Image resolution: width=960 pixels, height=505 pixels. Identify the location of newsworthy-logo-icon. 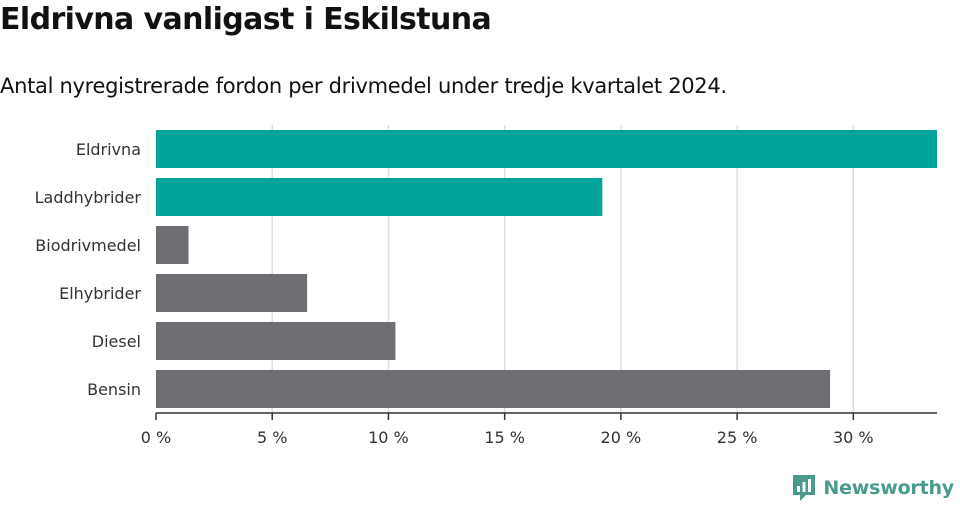
(804, 488).